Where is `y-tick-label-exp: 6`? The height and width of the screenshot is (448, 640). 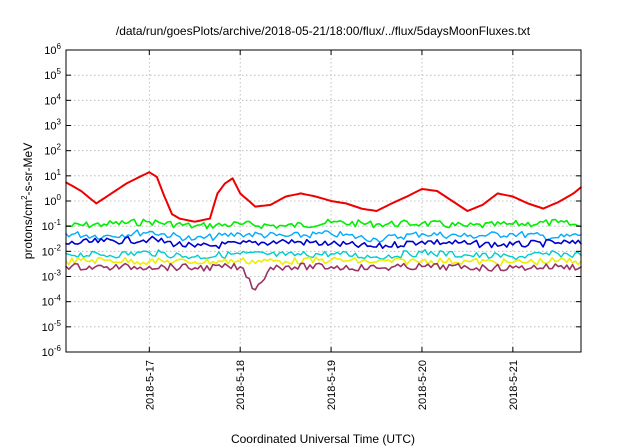 y-tick-label-exp: 6 is located at coordinates (59, 46).